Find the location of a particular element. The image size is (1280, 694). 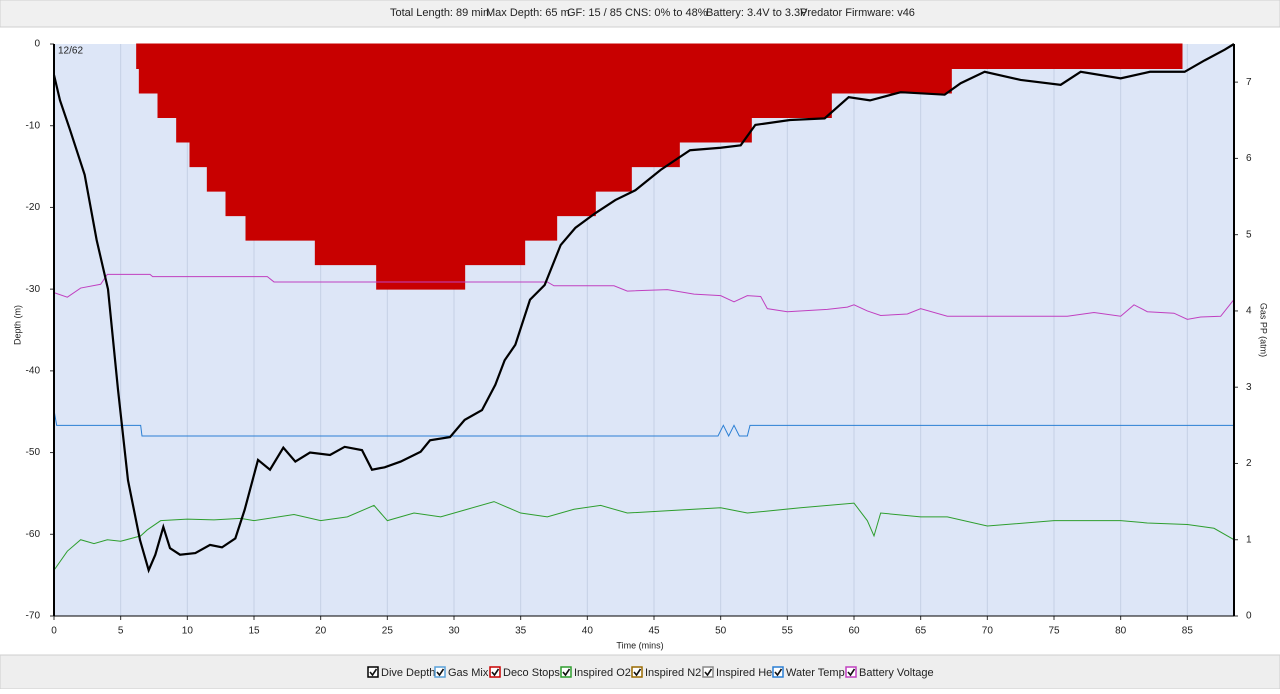

y2-tick-label: 4 is located at coordinates (1249, 311).